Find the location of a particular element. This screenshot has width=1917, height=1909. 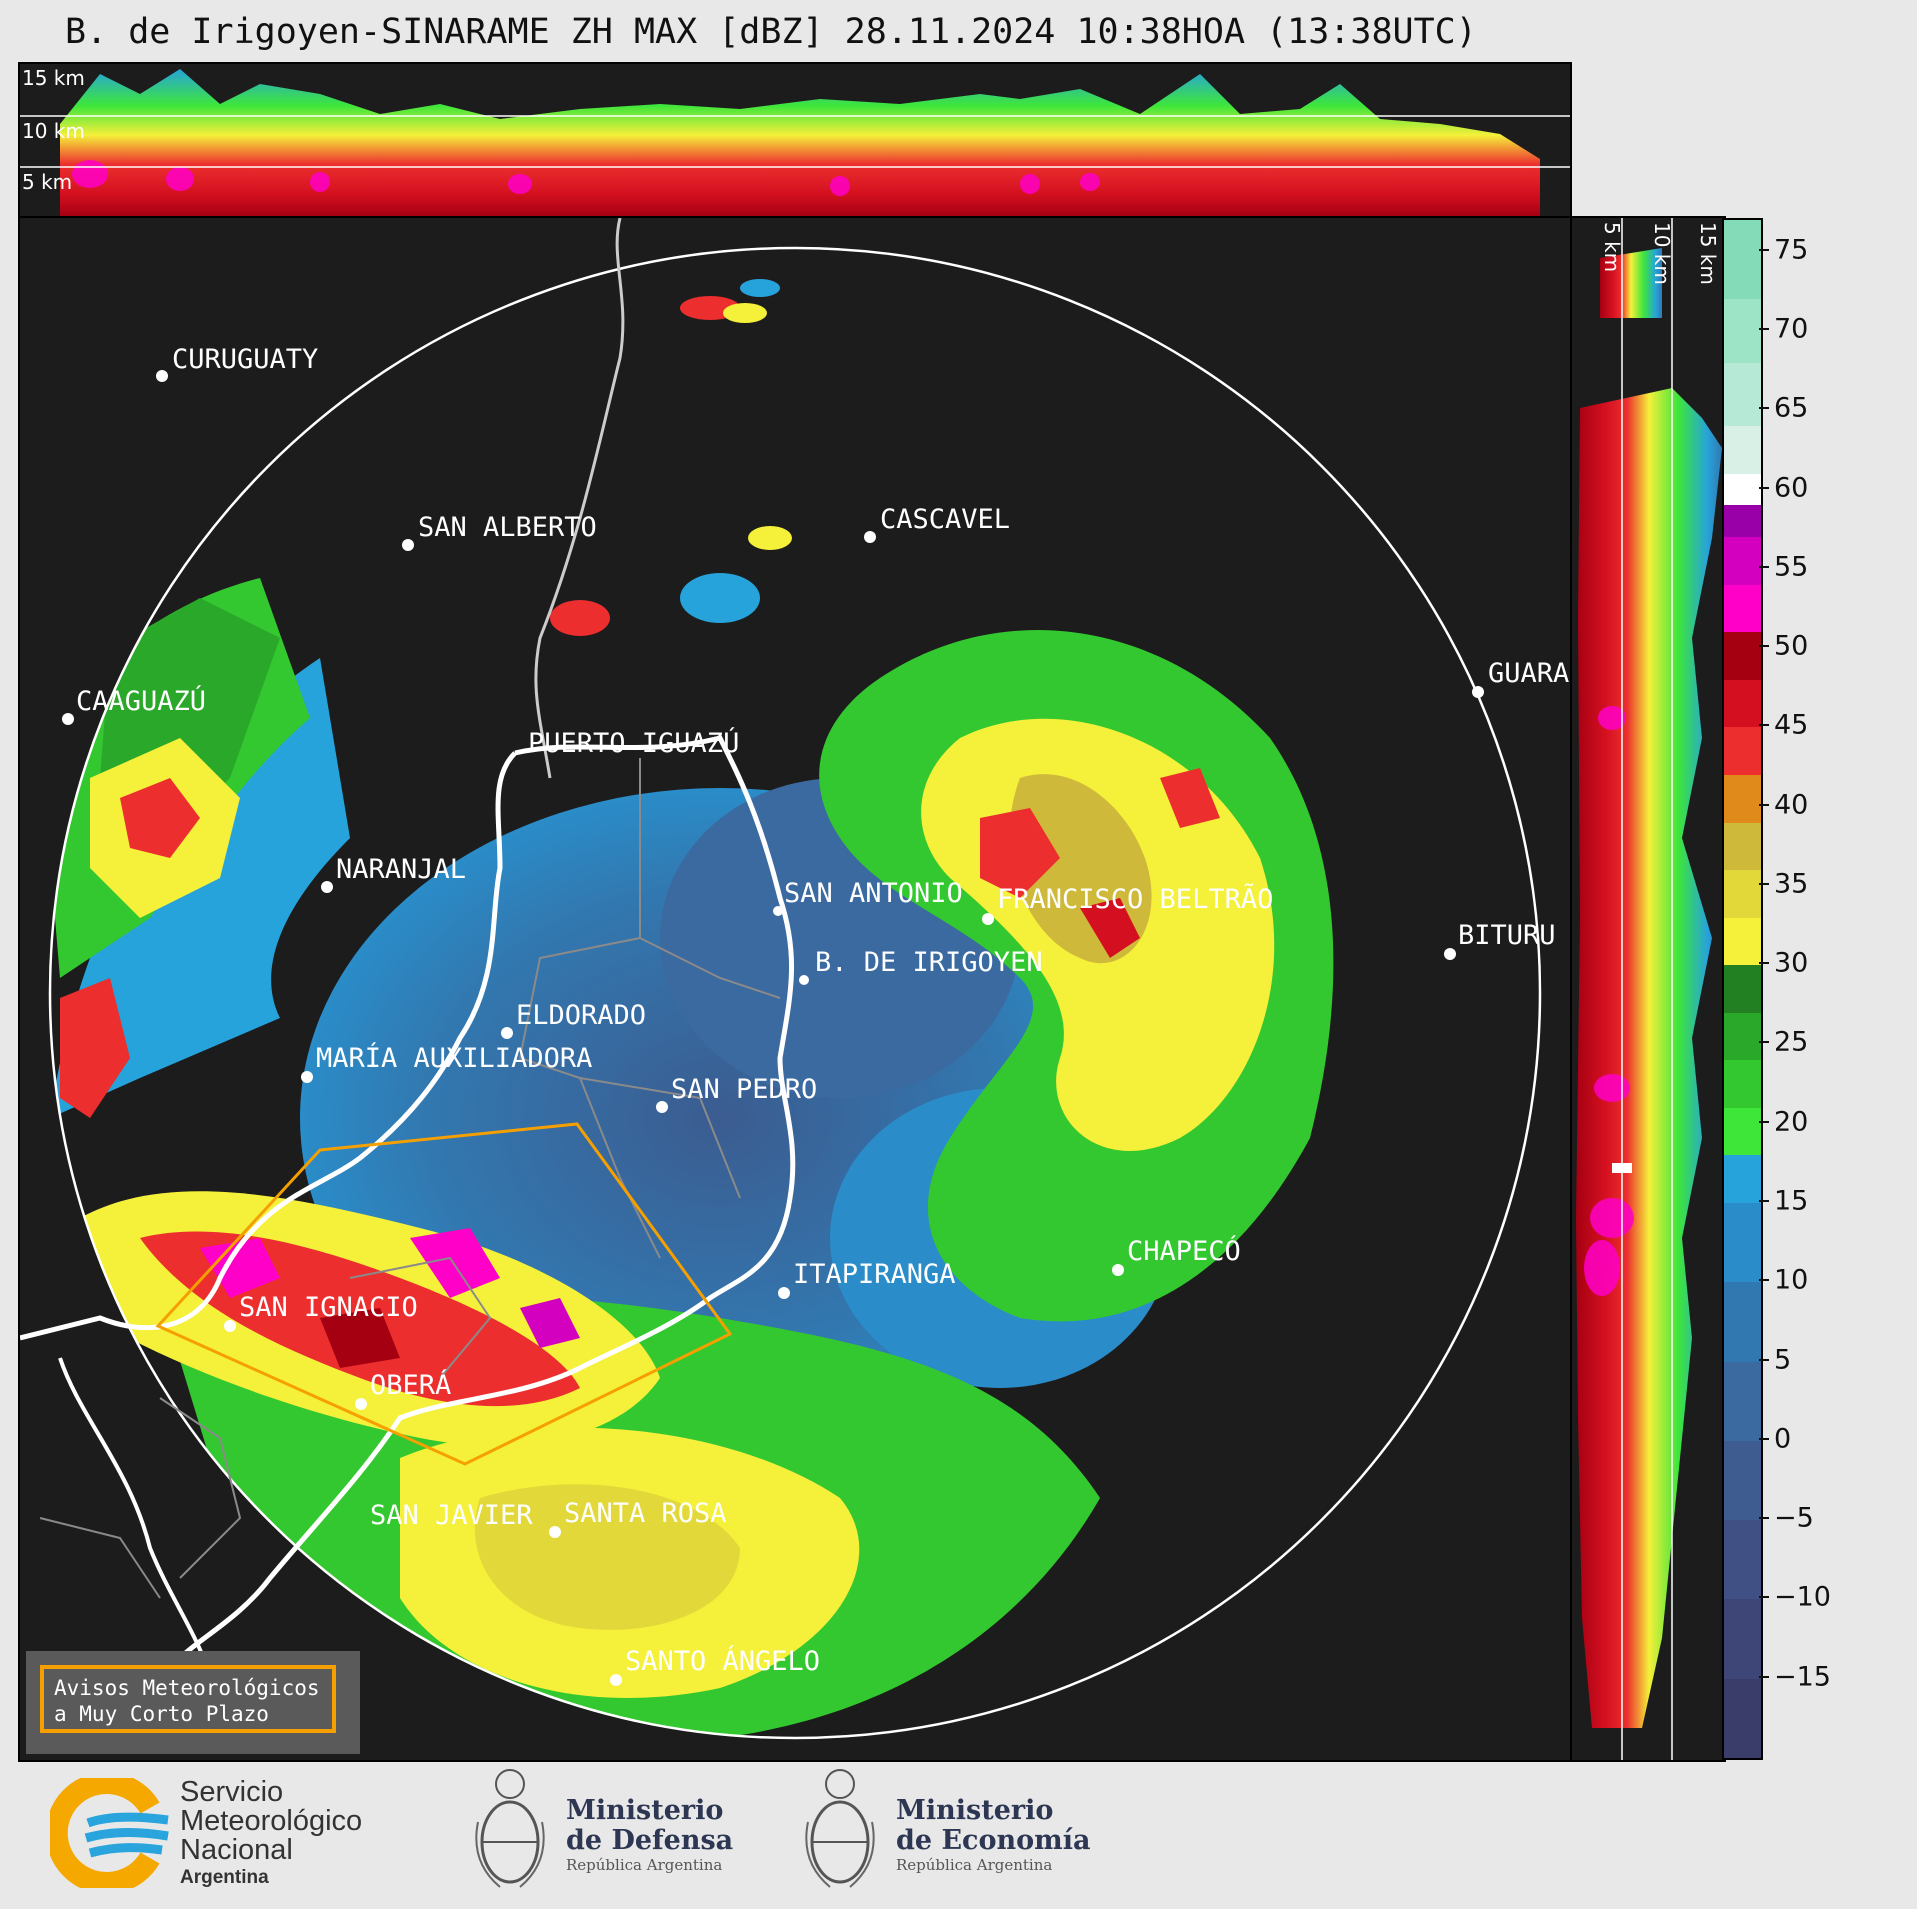

colorbar-tick-label: 65 is located at coordinates (1791, 408).